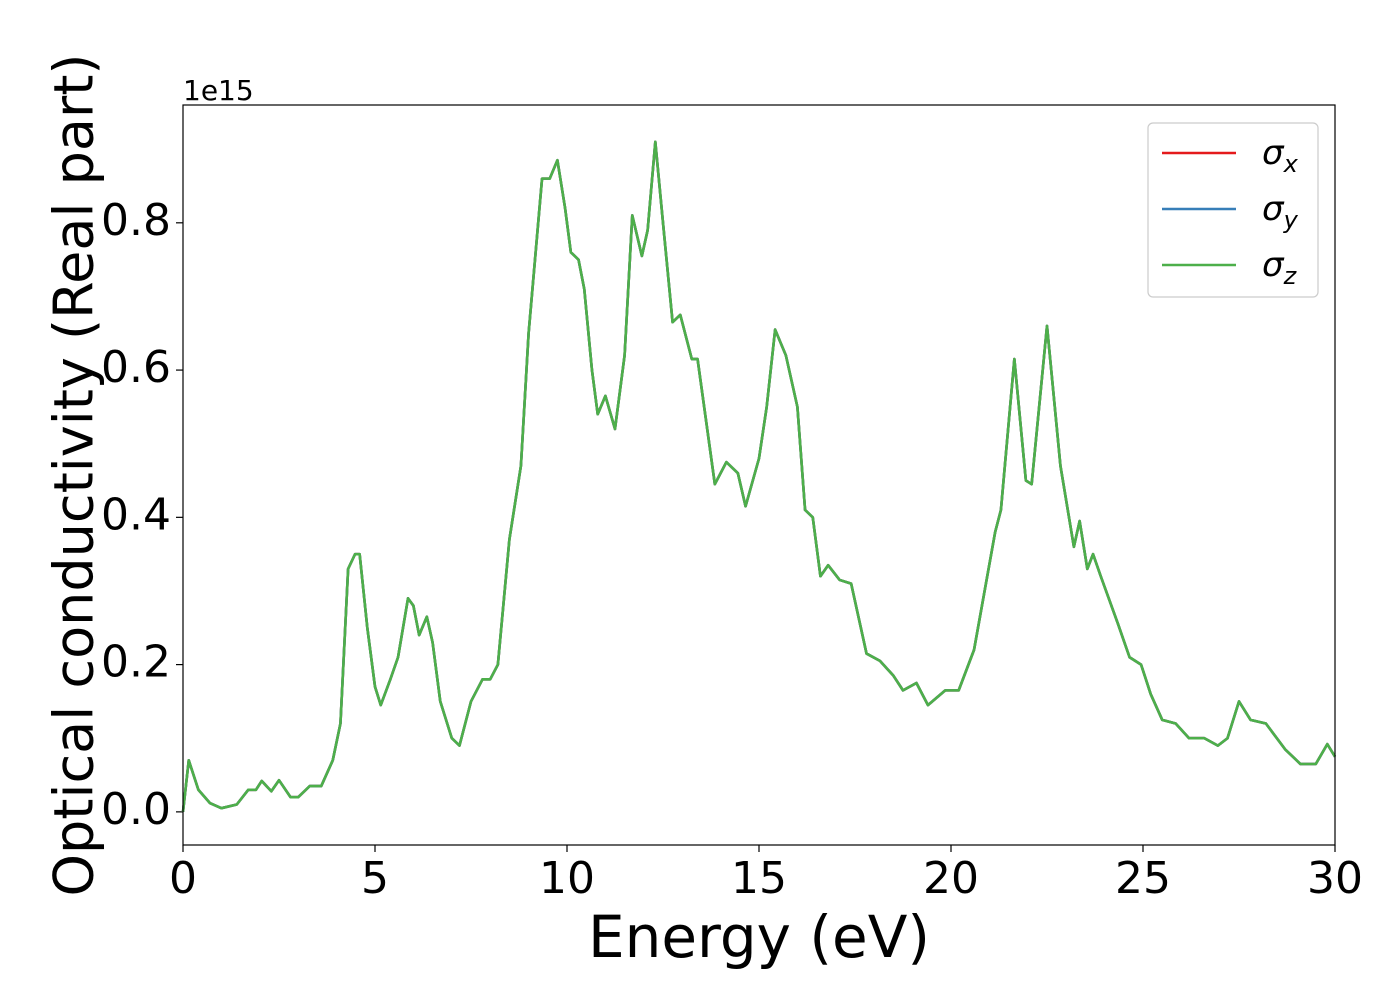 The width and height of the screenshot is (1400, 1000). Describe the element at coordinates (1280, 211) in the screenshot. I see `legend-label: σy` at that location.